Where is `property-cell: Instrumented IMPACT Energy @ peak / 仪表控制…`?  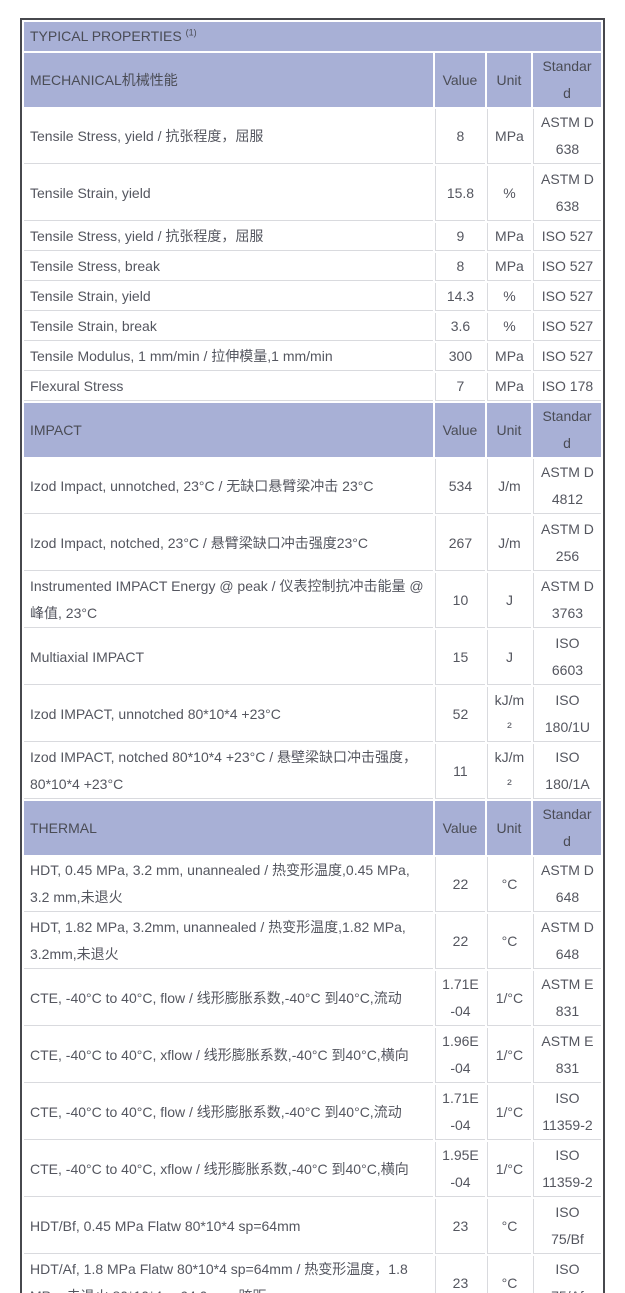 property-cell: Instrumented IMPACT Energy @ peak / 仪表控制… is located at coordinates (228, 600).